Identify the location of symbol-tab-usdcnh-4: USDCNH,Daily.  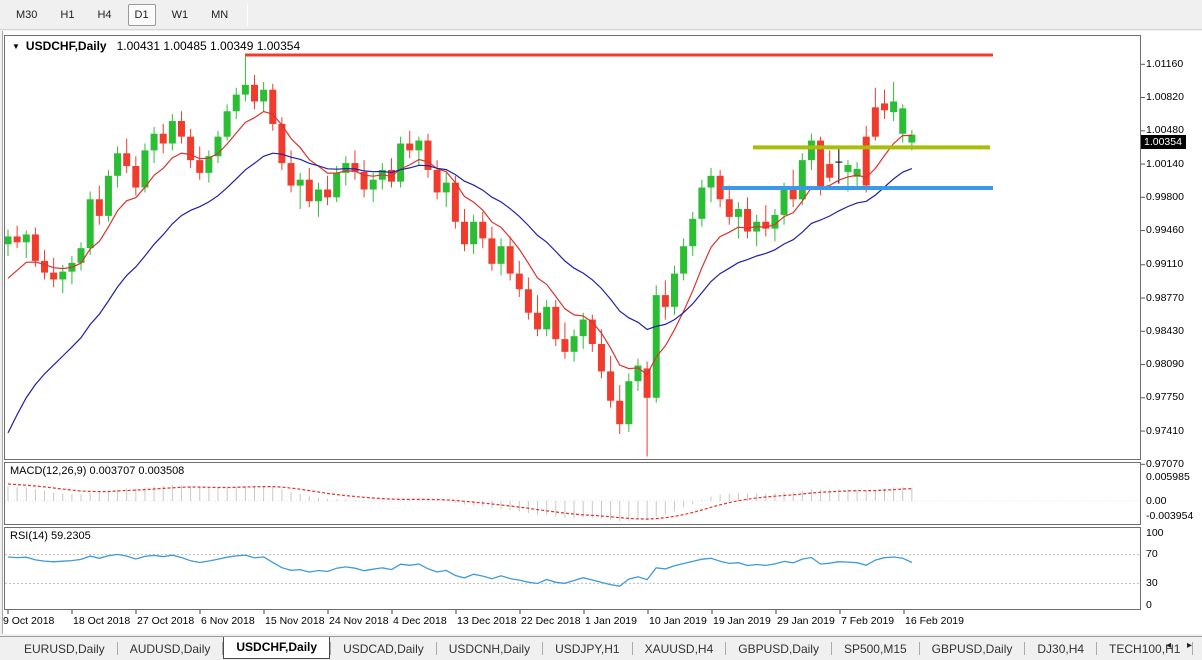
(489, 648).